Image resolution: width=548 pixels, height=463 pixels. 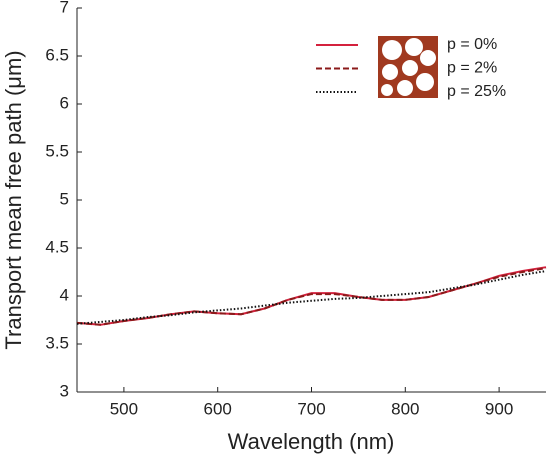 What do you see at coordinates (476, 91) in the screenshot?
I see `legend-label: p = 25%` at bounding box center [476, 91].